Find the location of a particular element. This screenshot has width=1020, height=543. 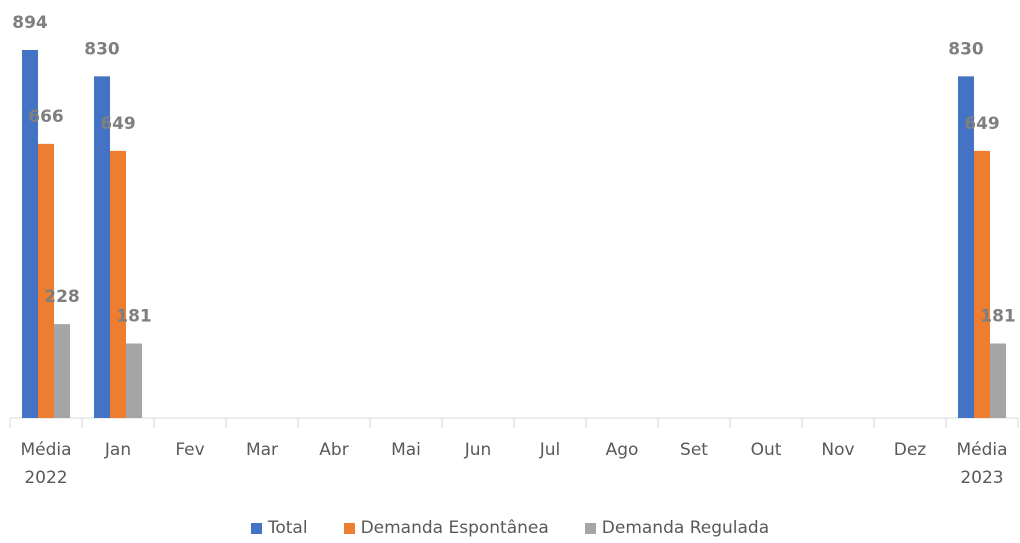

legend-item: Demanda Espontânea is located at coordinates (446, 528).